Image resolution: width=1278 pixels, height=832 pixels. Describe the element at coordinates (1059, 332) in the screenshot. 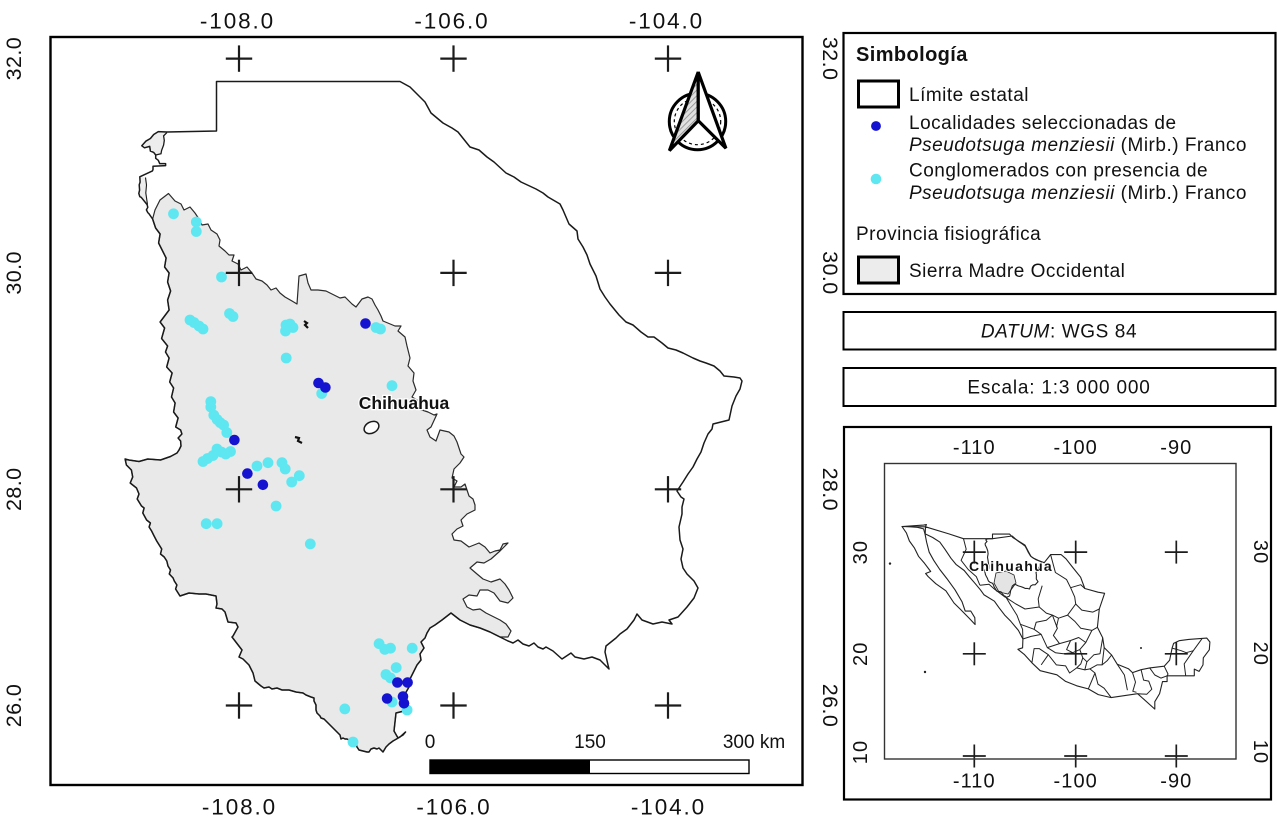

I see `svg-text: DATUM: WGS 84` at that location.